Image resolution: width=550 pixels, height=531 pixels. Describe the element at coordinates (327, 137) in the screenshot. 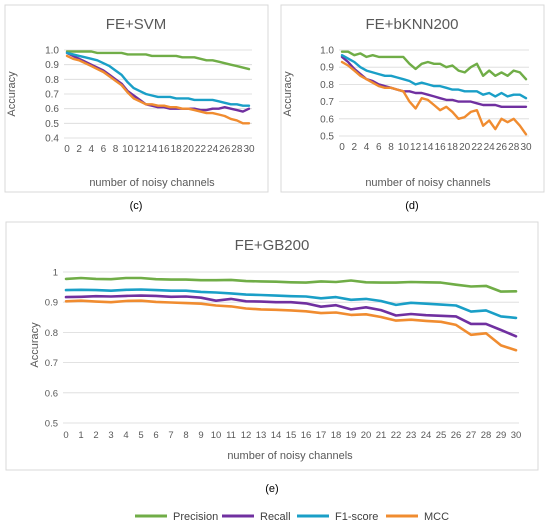

I see `panel-d-ytick-label: 0.5` at that location.